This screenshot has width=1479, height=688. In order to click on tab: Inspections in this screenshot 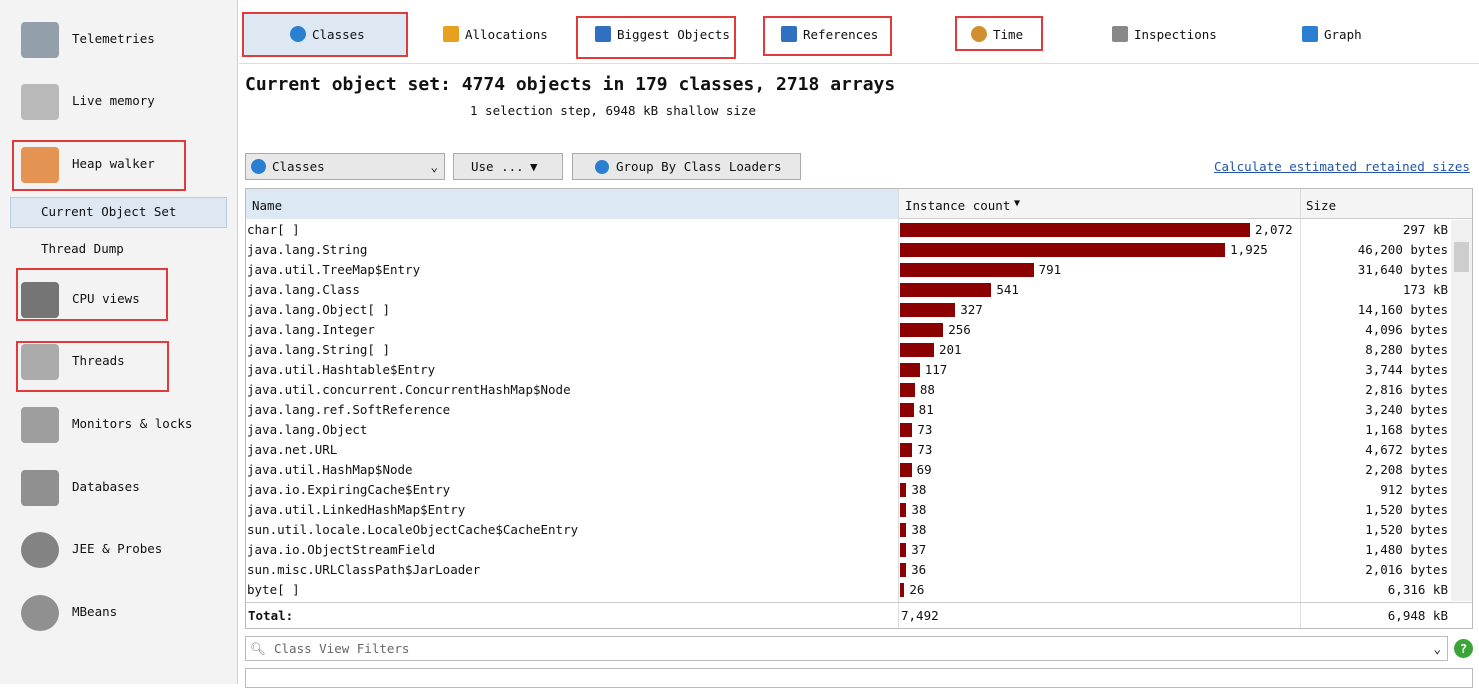, I will do `click(1175, 34)`.